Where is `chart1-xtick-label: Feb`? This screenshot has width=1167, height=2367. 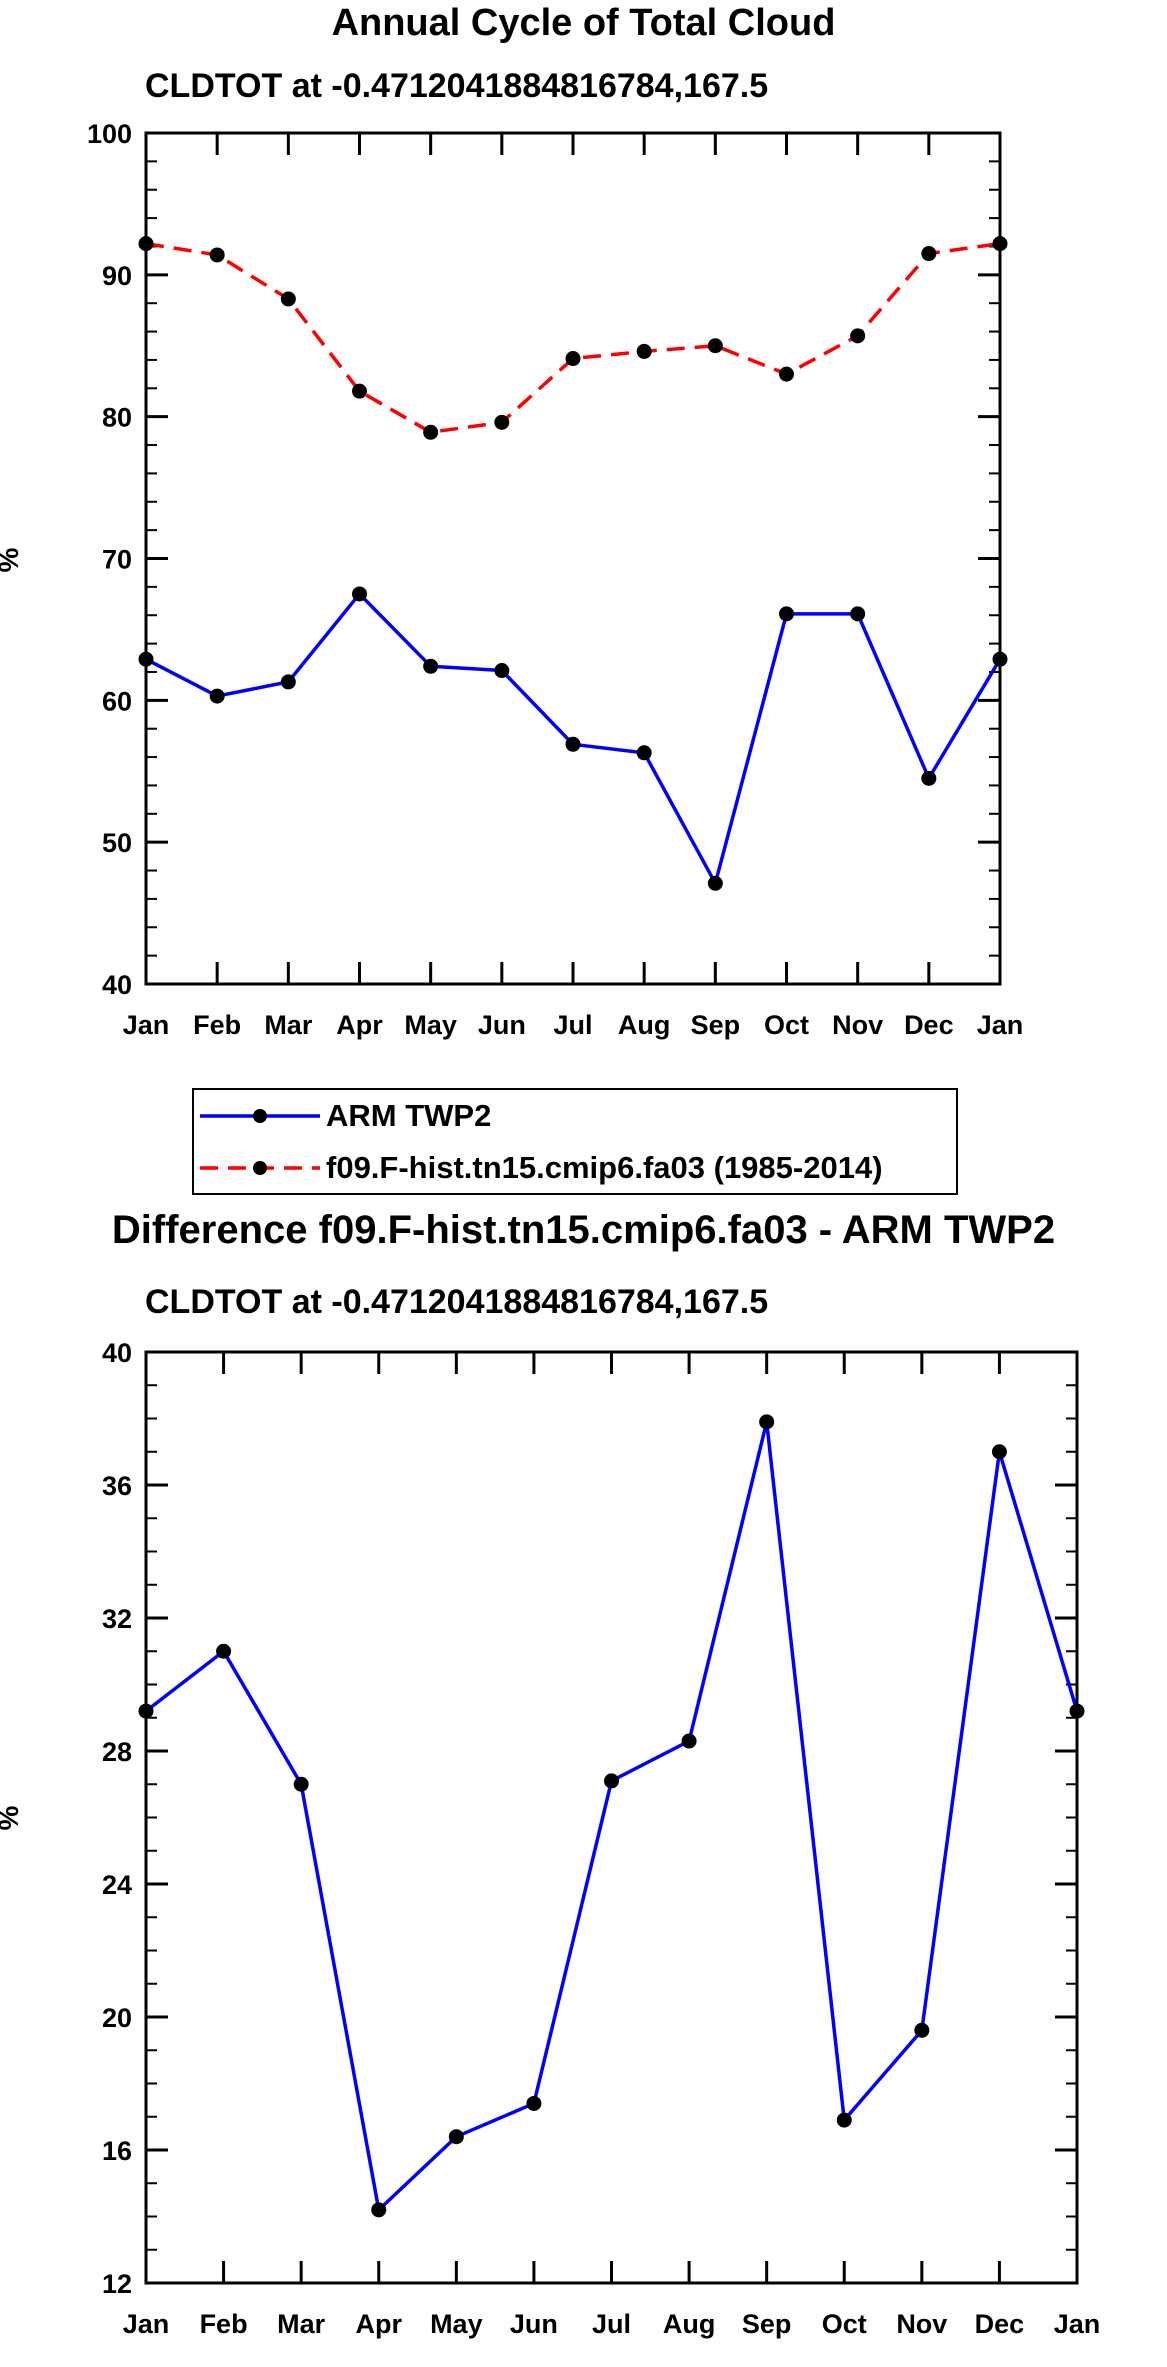 chart1-xtick-label: Feb is located at coordinates (217, 1025).